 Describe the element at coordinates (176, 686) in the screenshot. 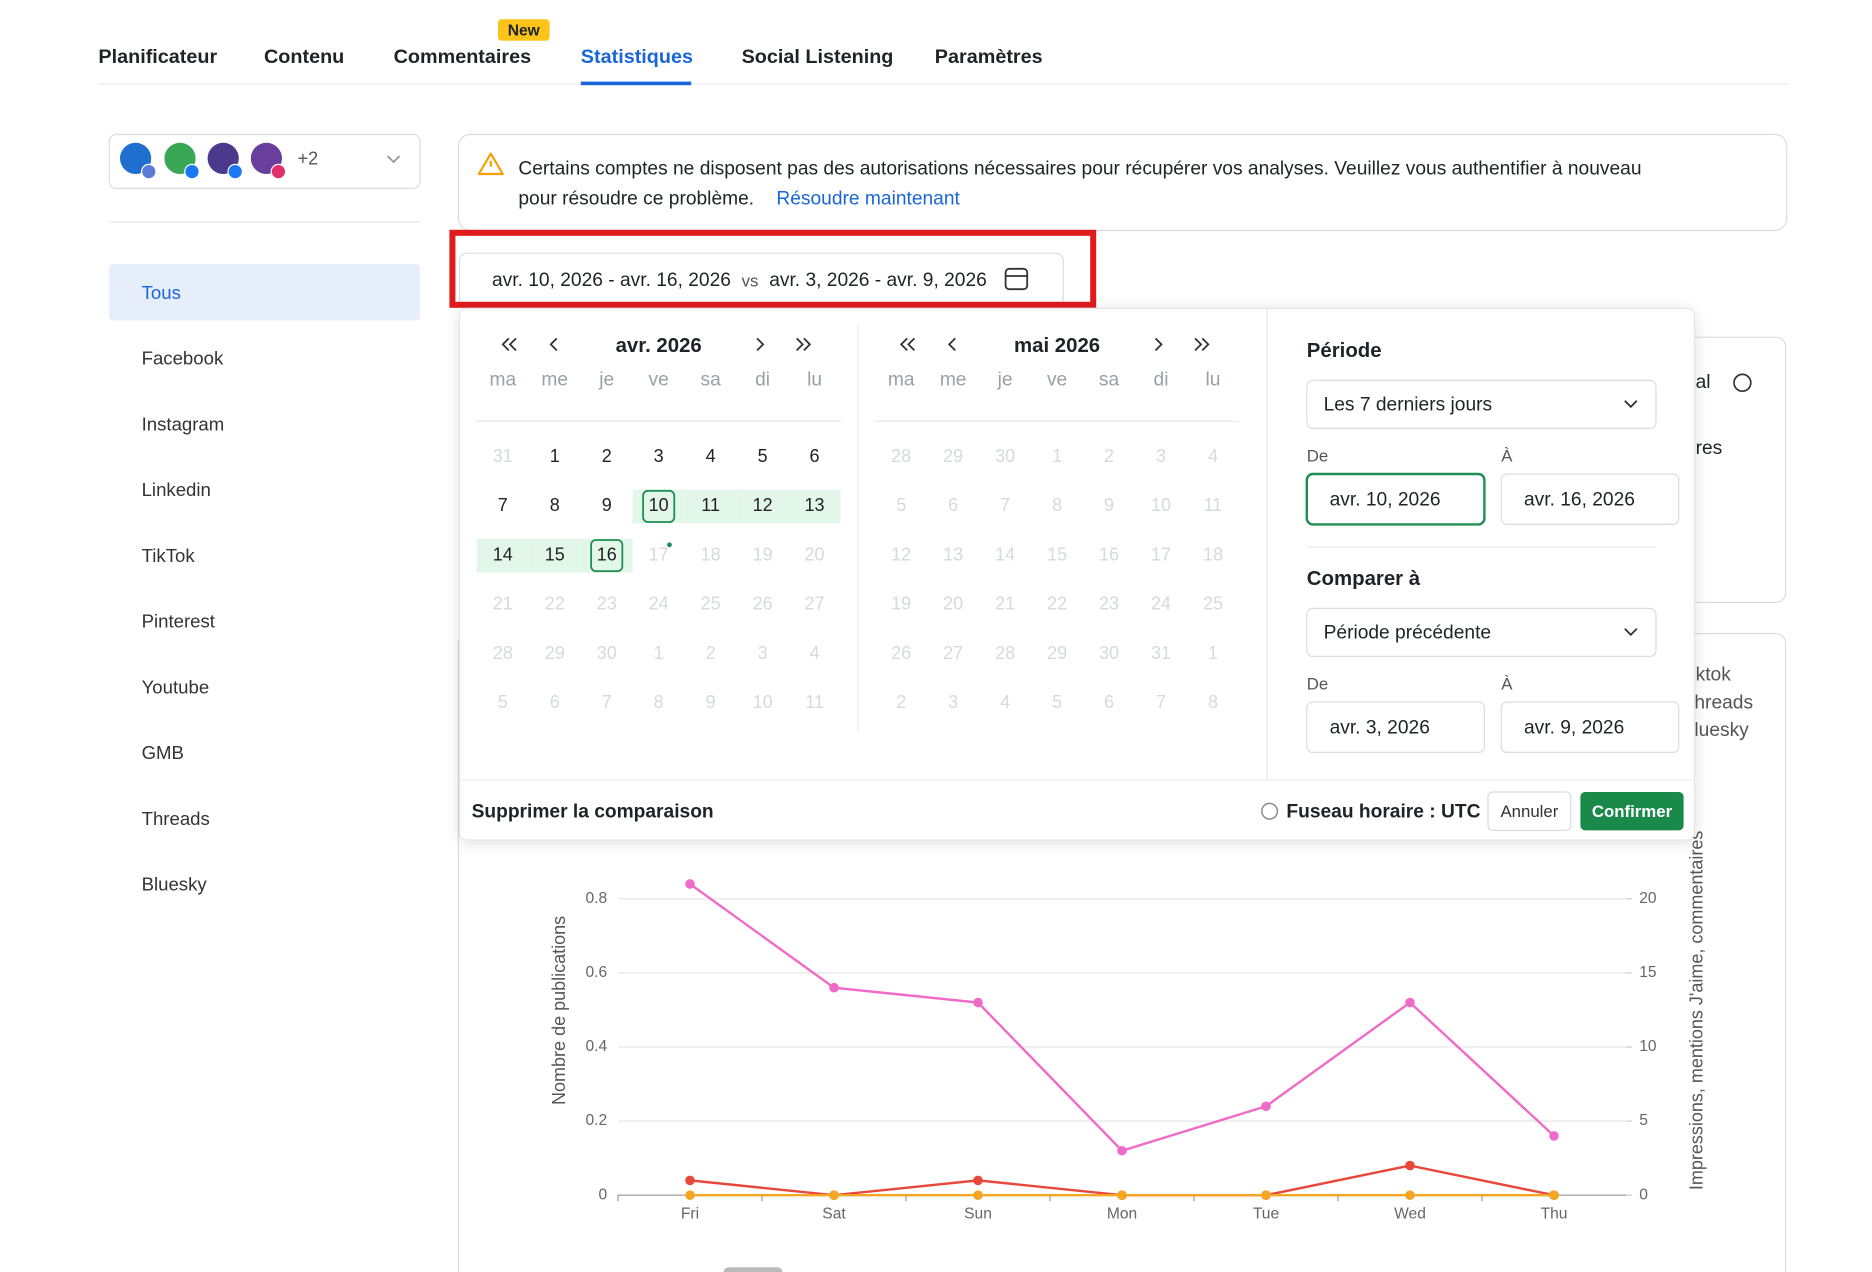

I see `sidebar-item: Youtube` at that location.